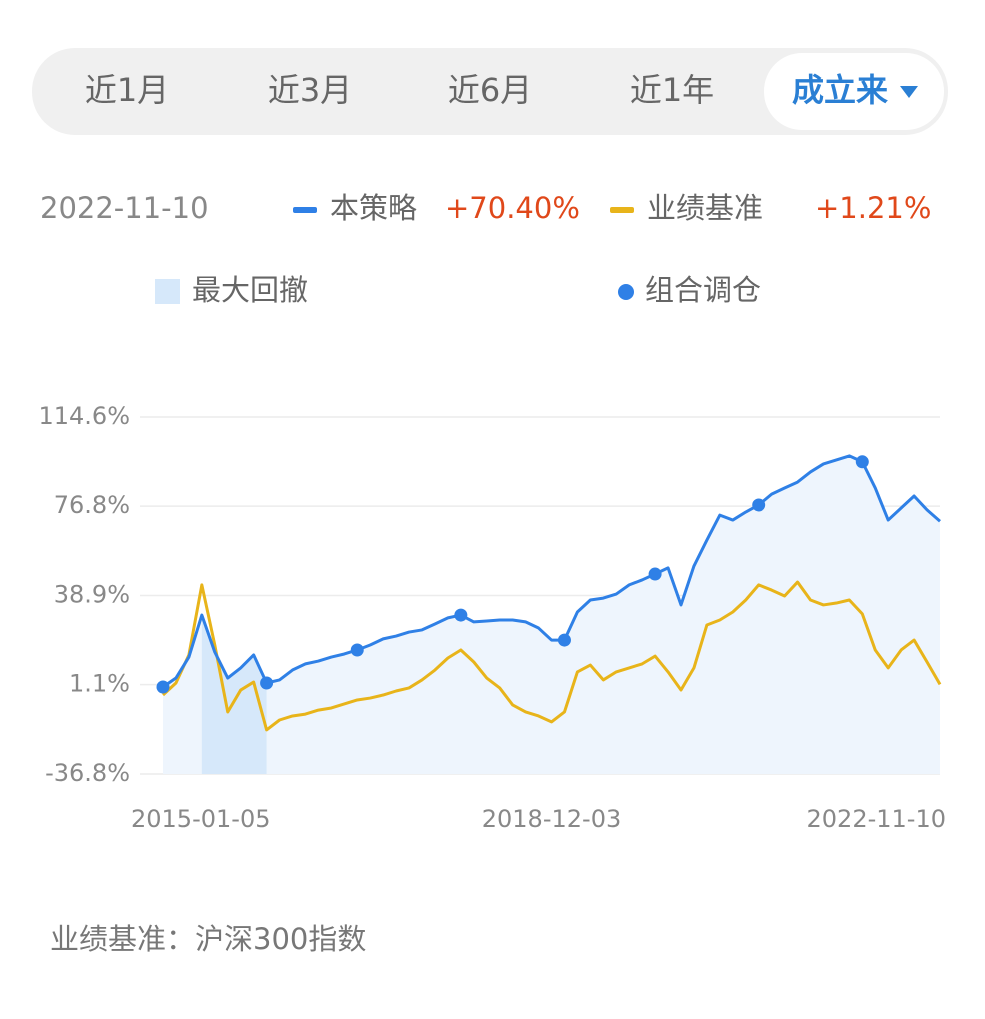  I want to click on tab: 成立来, so click(840, 90).